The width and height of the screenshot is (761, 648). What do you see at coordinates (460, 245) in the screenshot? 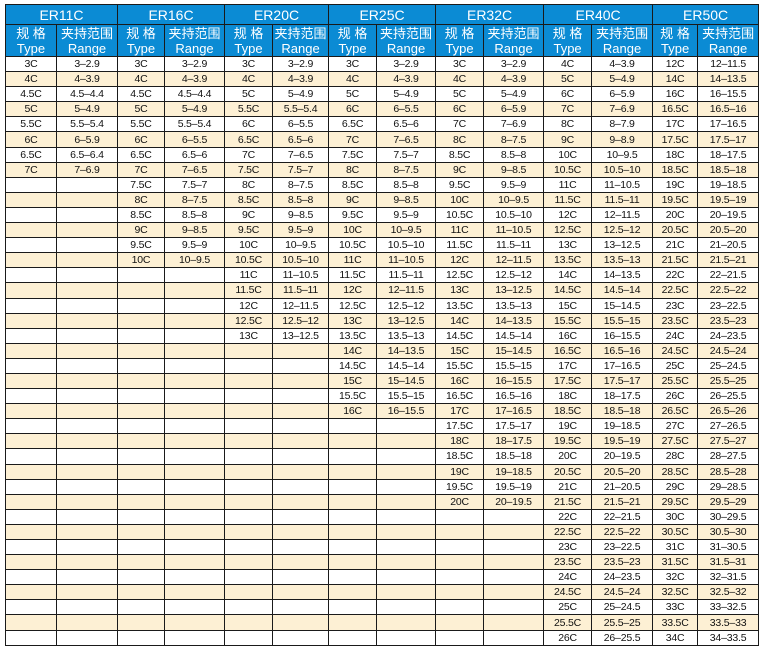
I see `type-cell: 11.5C` at bounding box center [460, 245].